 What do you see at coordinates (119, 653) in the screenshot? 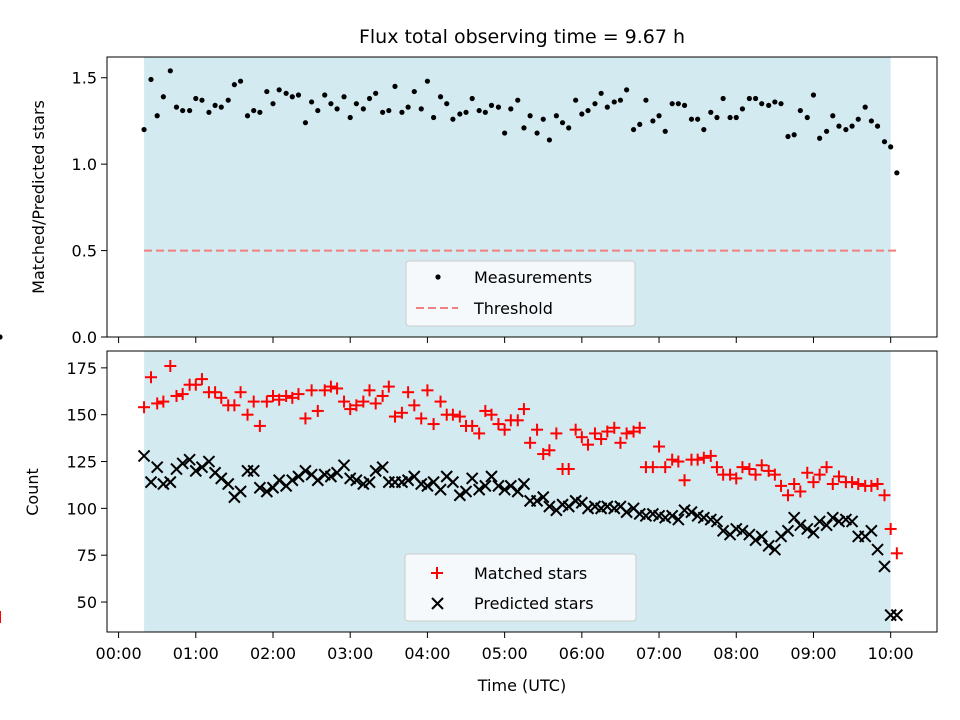
I see `bottom-x-tick-label: 00:00` at bounding box center [119, 653].